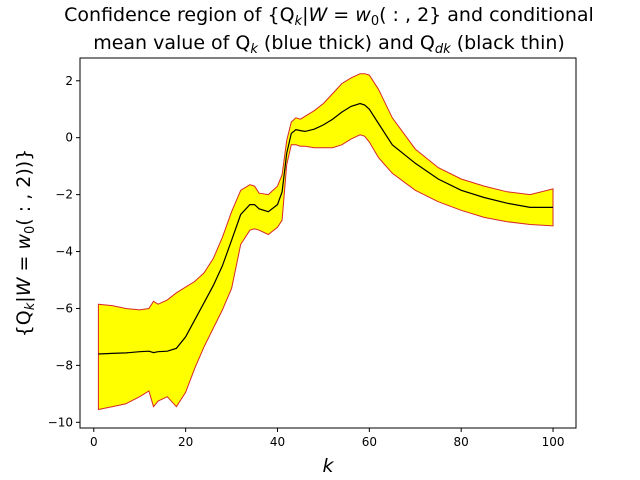 Image resolution: width=640 pixels, height=480 pixels. I want to click on x-tick-label: 40, so click(277, 442).